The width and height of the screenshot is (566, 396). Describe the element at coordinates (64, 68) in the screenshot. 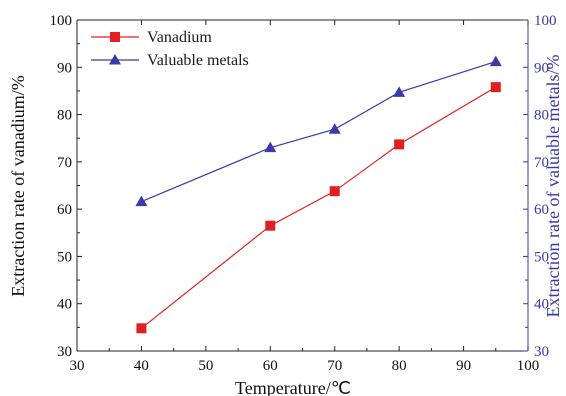

I see `y-left-tick-label: 90` at that location.